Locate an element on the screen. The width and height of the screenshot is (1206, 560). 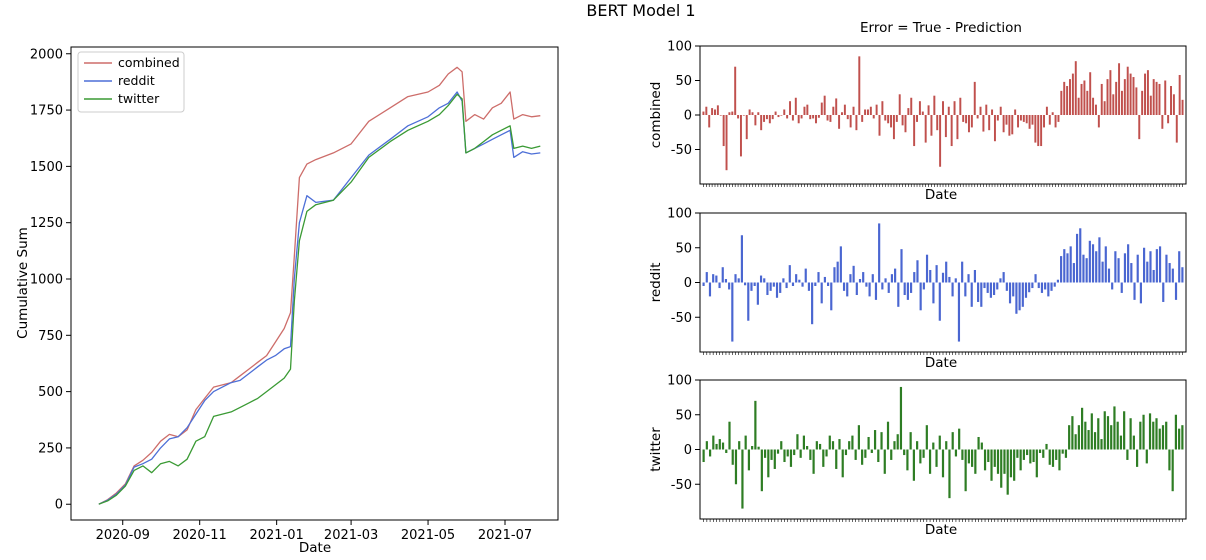
y-tick-label: 50 is located at coordinates (683, 81).